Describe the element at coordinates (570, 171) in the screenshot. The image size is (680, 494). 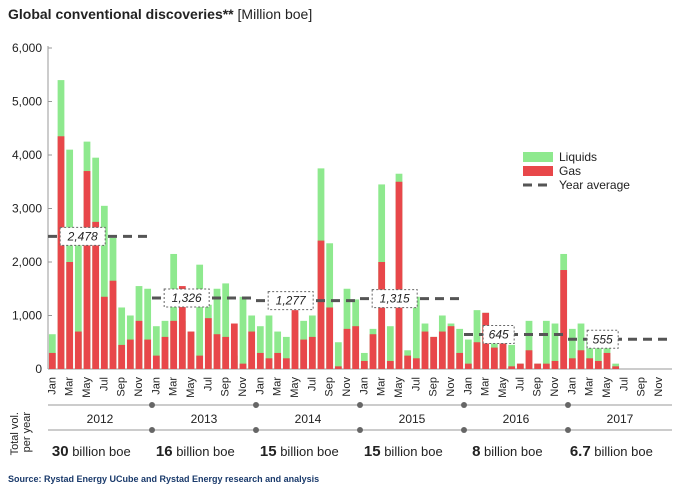
I see `legend-label-gas: Gas` at that location.